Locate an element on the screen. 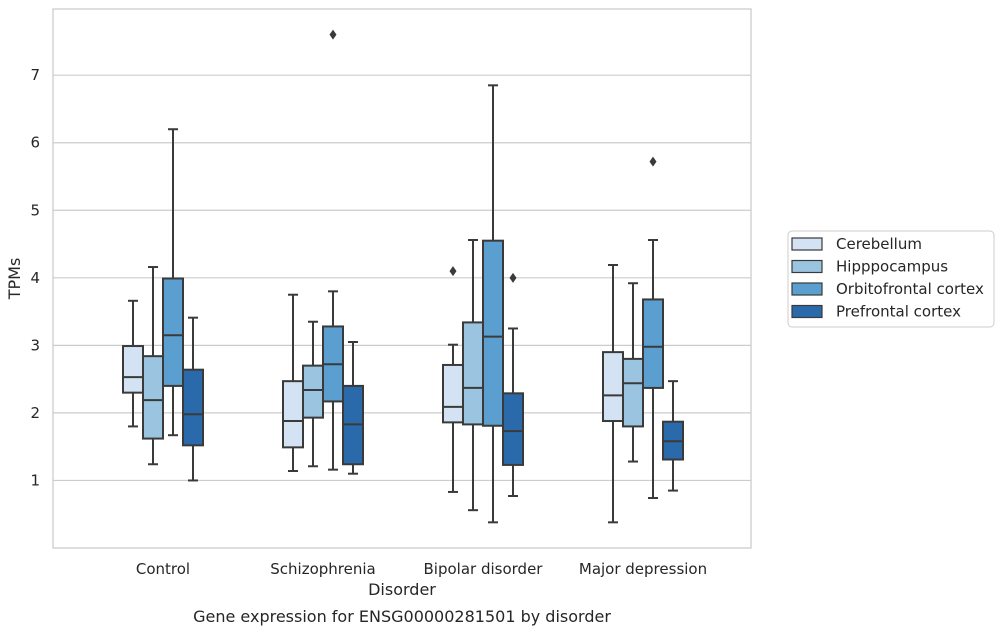  x-tick-label: Major depression is located at coordinates (643, 569).